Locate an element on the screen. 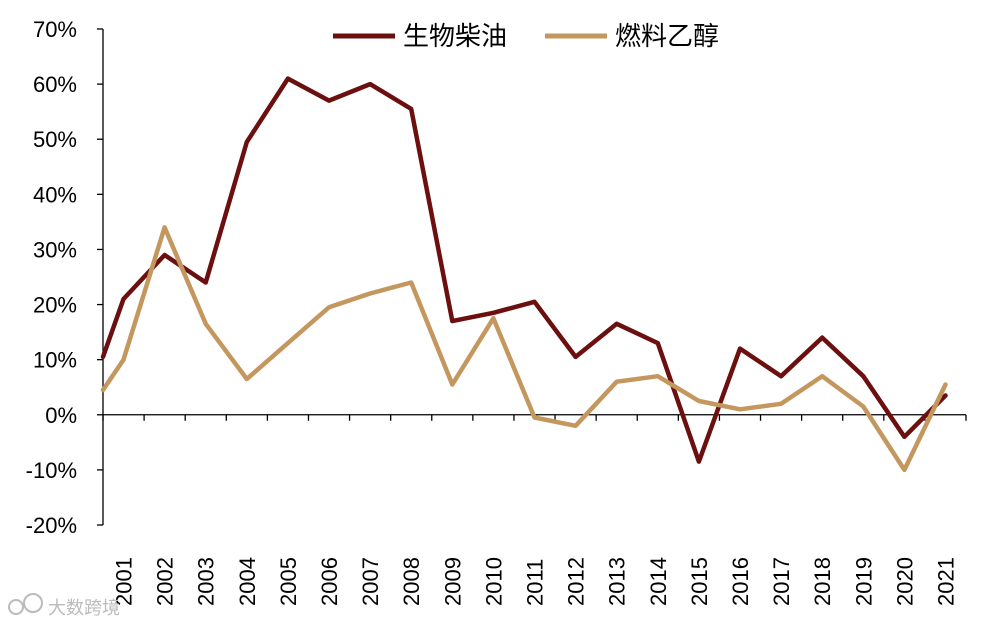 Image resolution: width=989 pixels, height=627 pixels. y-tick-label: -20% is located at coordinates (51, 525).